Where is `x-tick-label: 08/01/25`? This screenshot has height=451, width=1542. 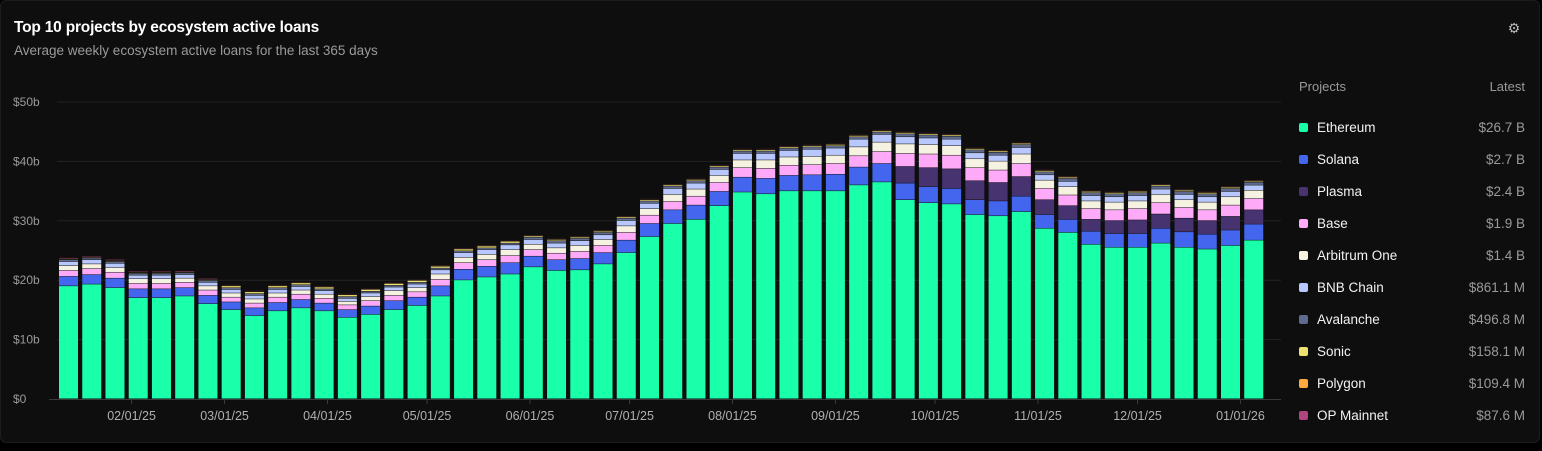 x-tick-label: 08/01/25 is located at coordinates (732, 416).